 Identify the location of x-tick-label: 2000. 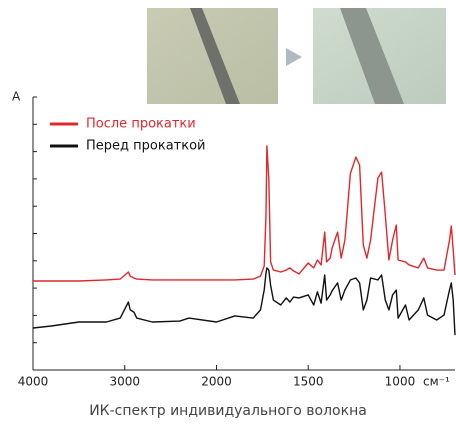
(216, 382).